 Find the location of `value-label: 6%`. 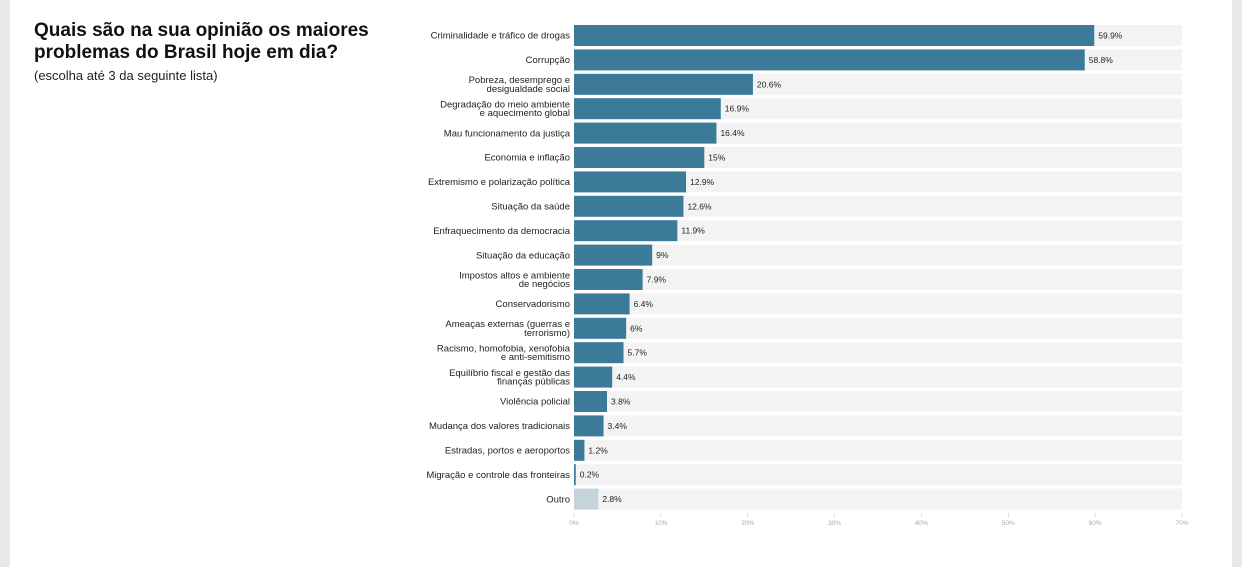

value-label: 6% is located at coordinates (636, 328).